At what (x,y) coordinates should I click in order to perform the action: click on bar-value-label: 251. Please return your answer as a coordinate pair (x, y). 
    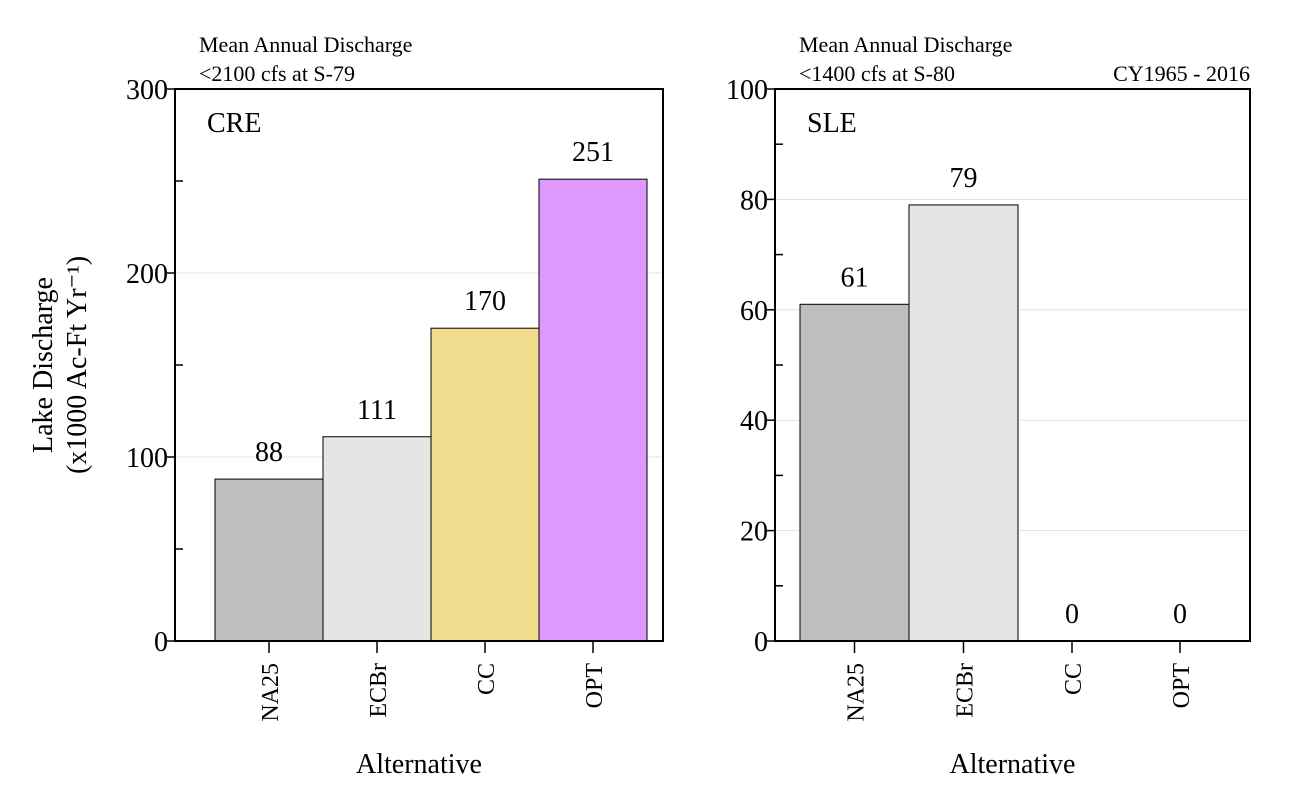
    Looking at the image, I should click on (593, 152).